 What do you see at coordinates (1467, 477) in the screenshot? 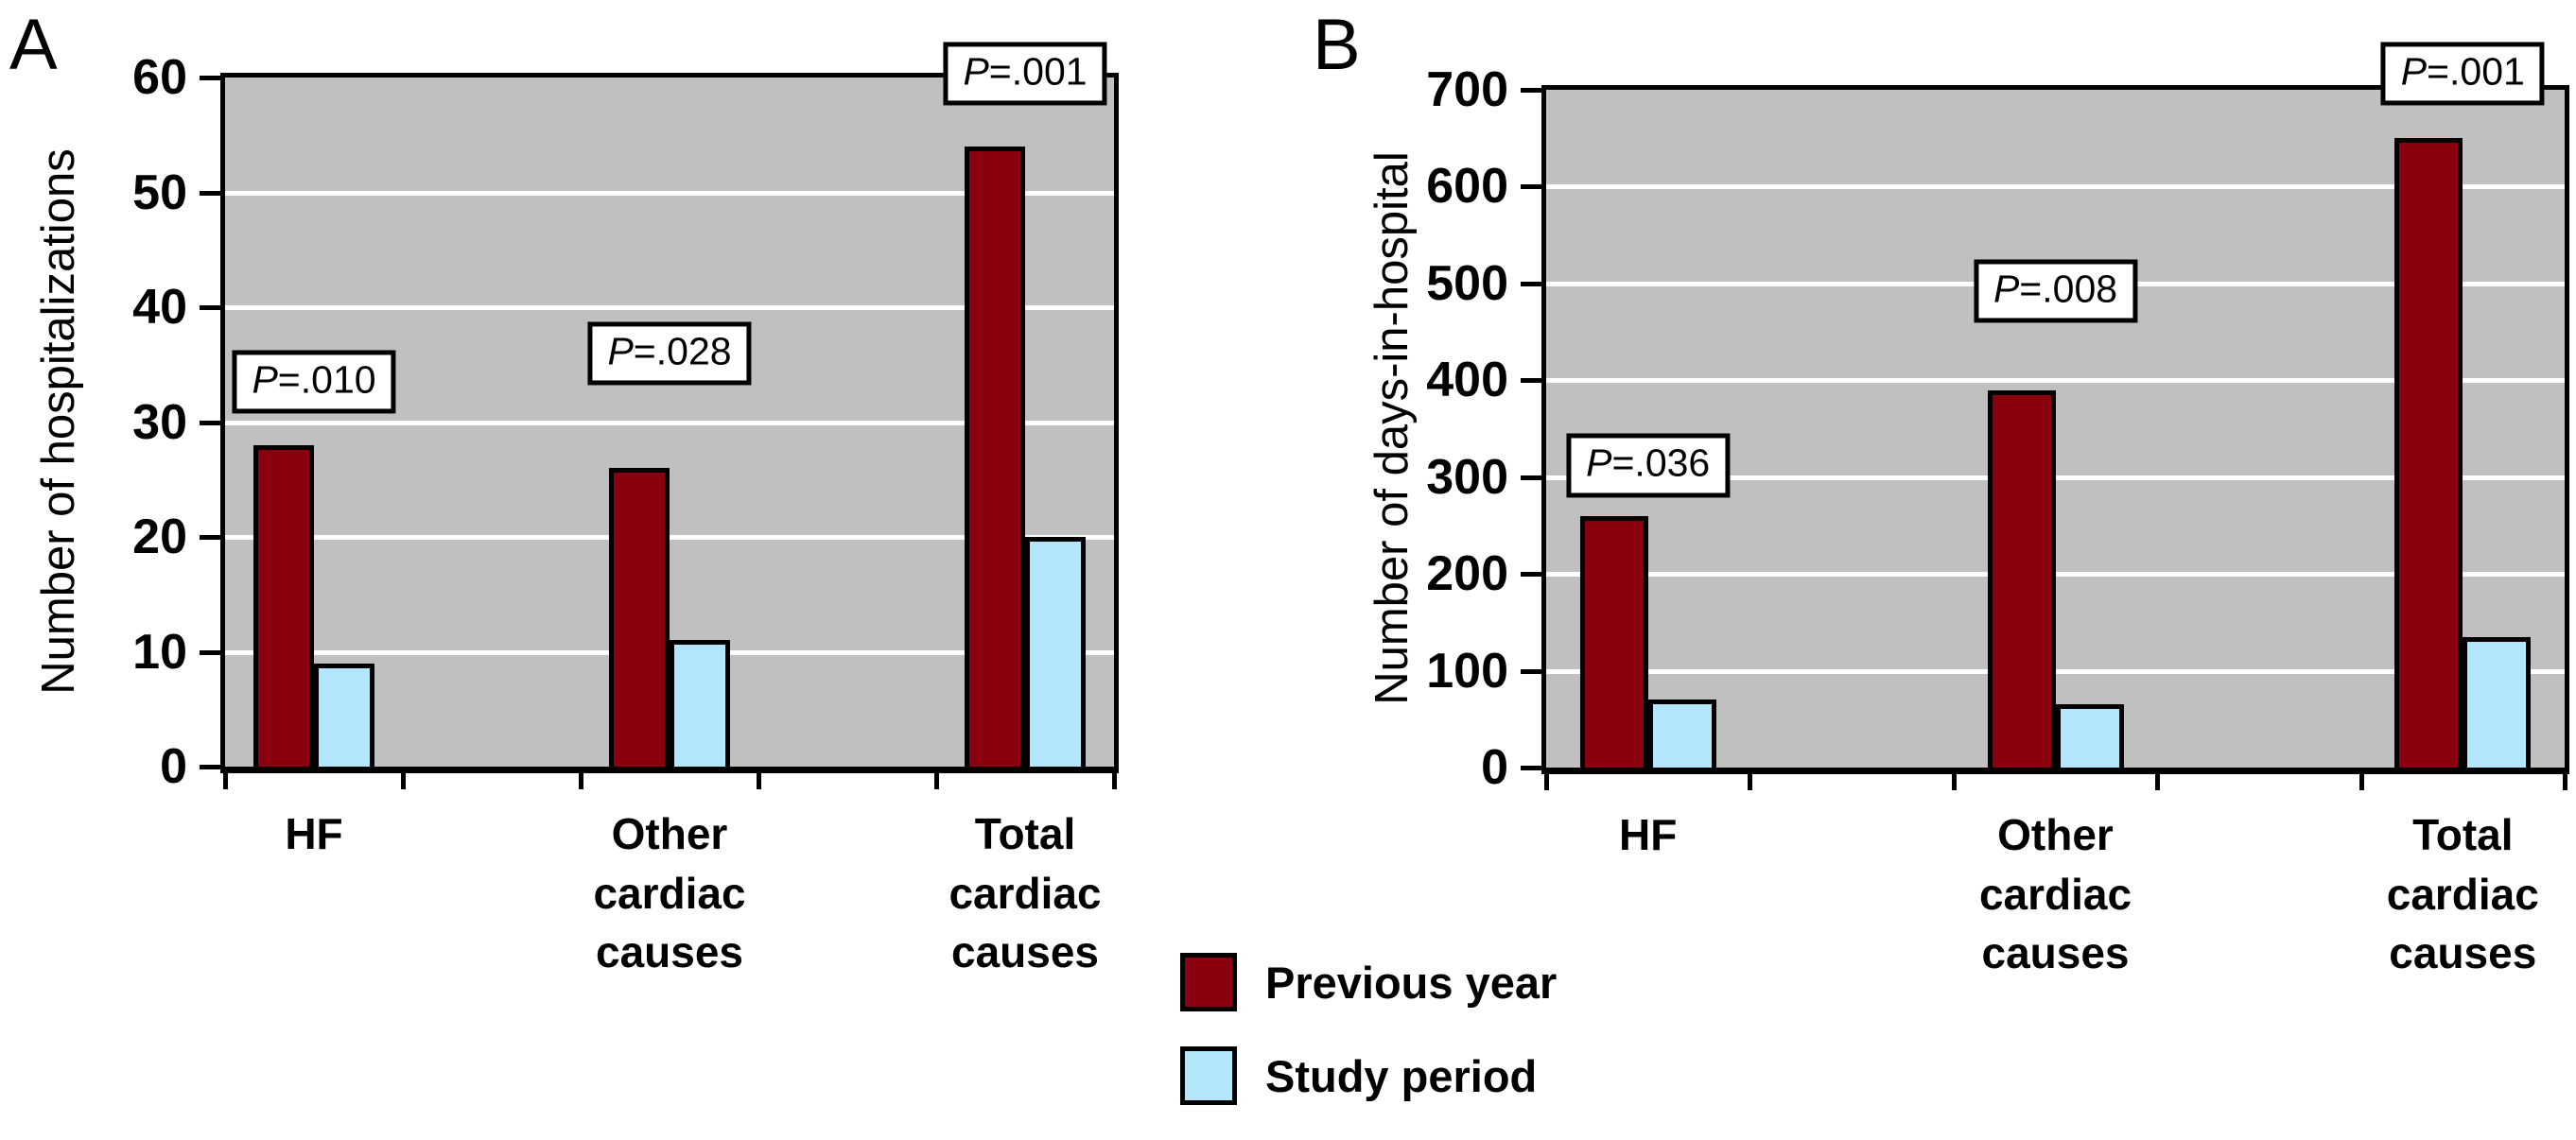
I see `y-axis-tick-label: 300` at bounding box center [1467, 477].